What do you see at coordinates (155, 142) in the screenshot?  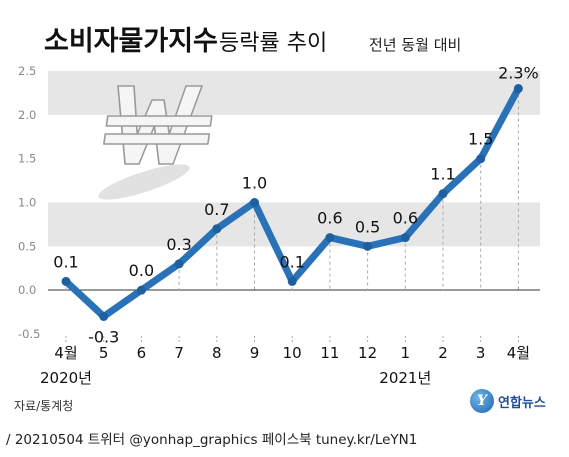 I see `won-symbol-icon` at bounding box center [155, 142].